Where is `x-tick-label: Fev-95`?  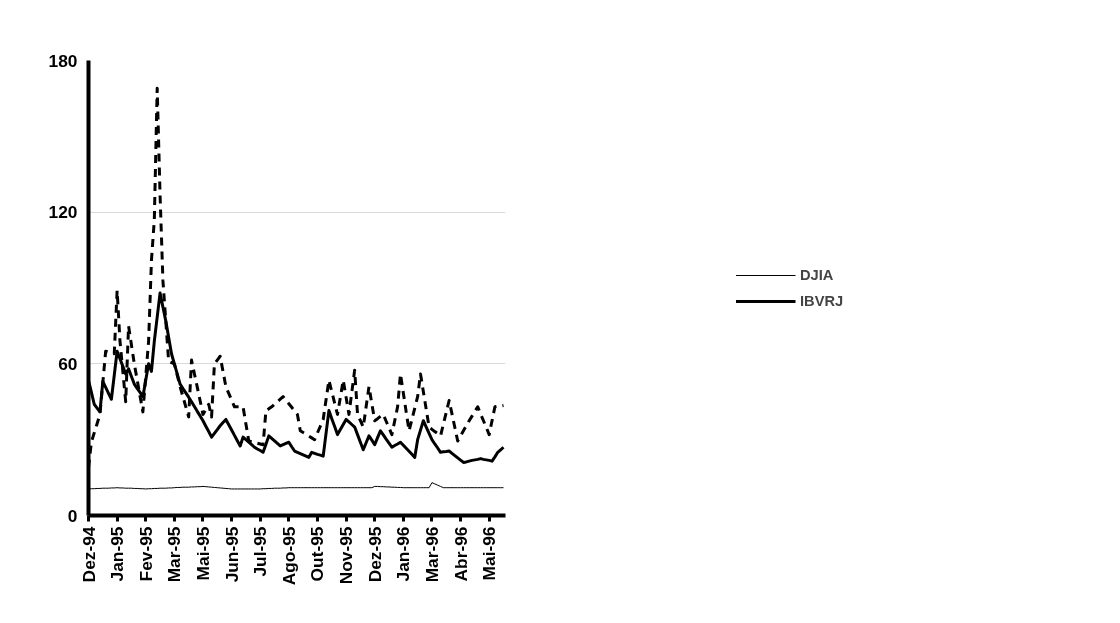 x-tick-label: Fev-95 is located at coordinates (145, 554).